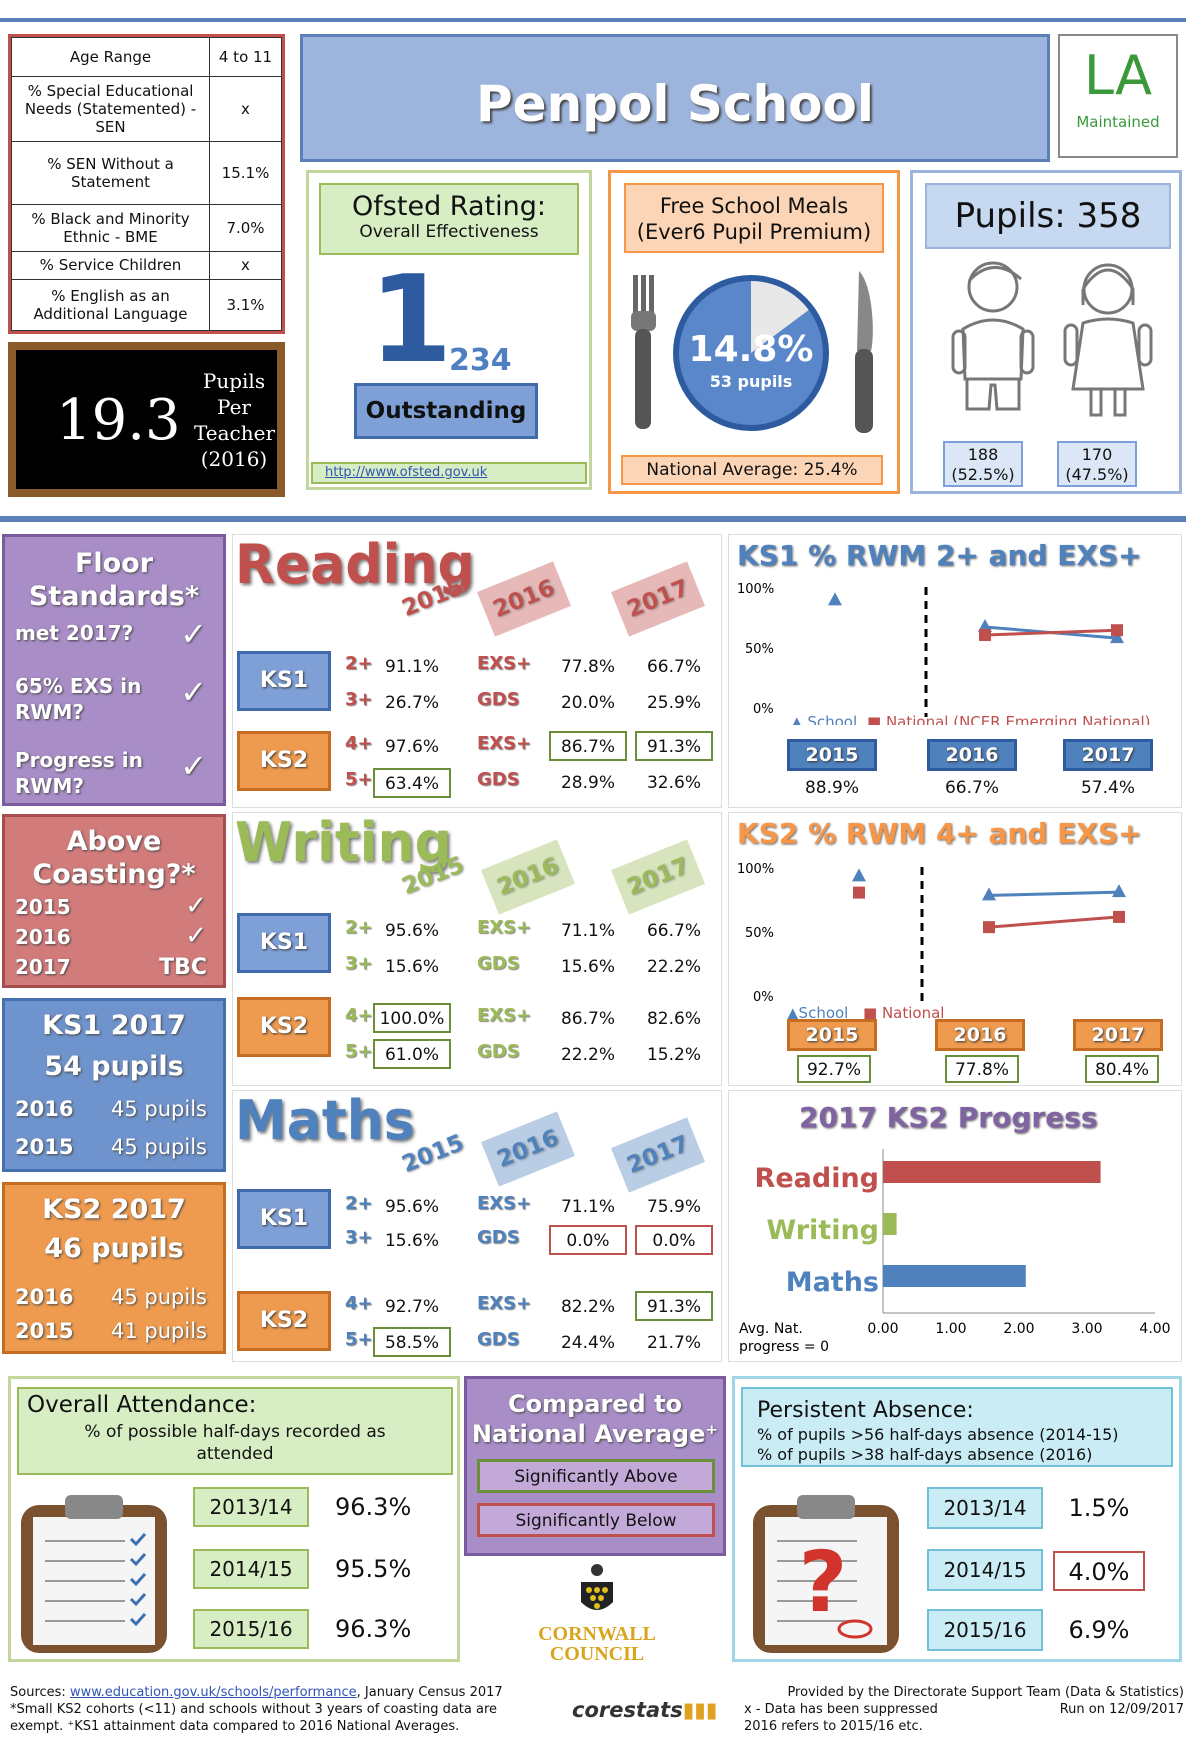 The height and width of the screenshot is (1760, 1186). Describe the element at coordinates (587, 1019) in the screenshot. I see `value-cell: 86.7%` at that location.